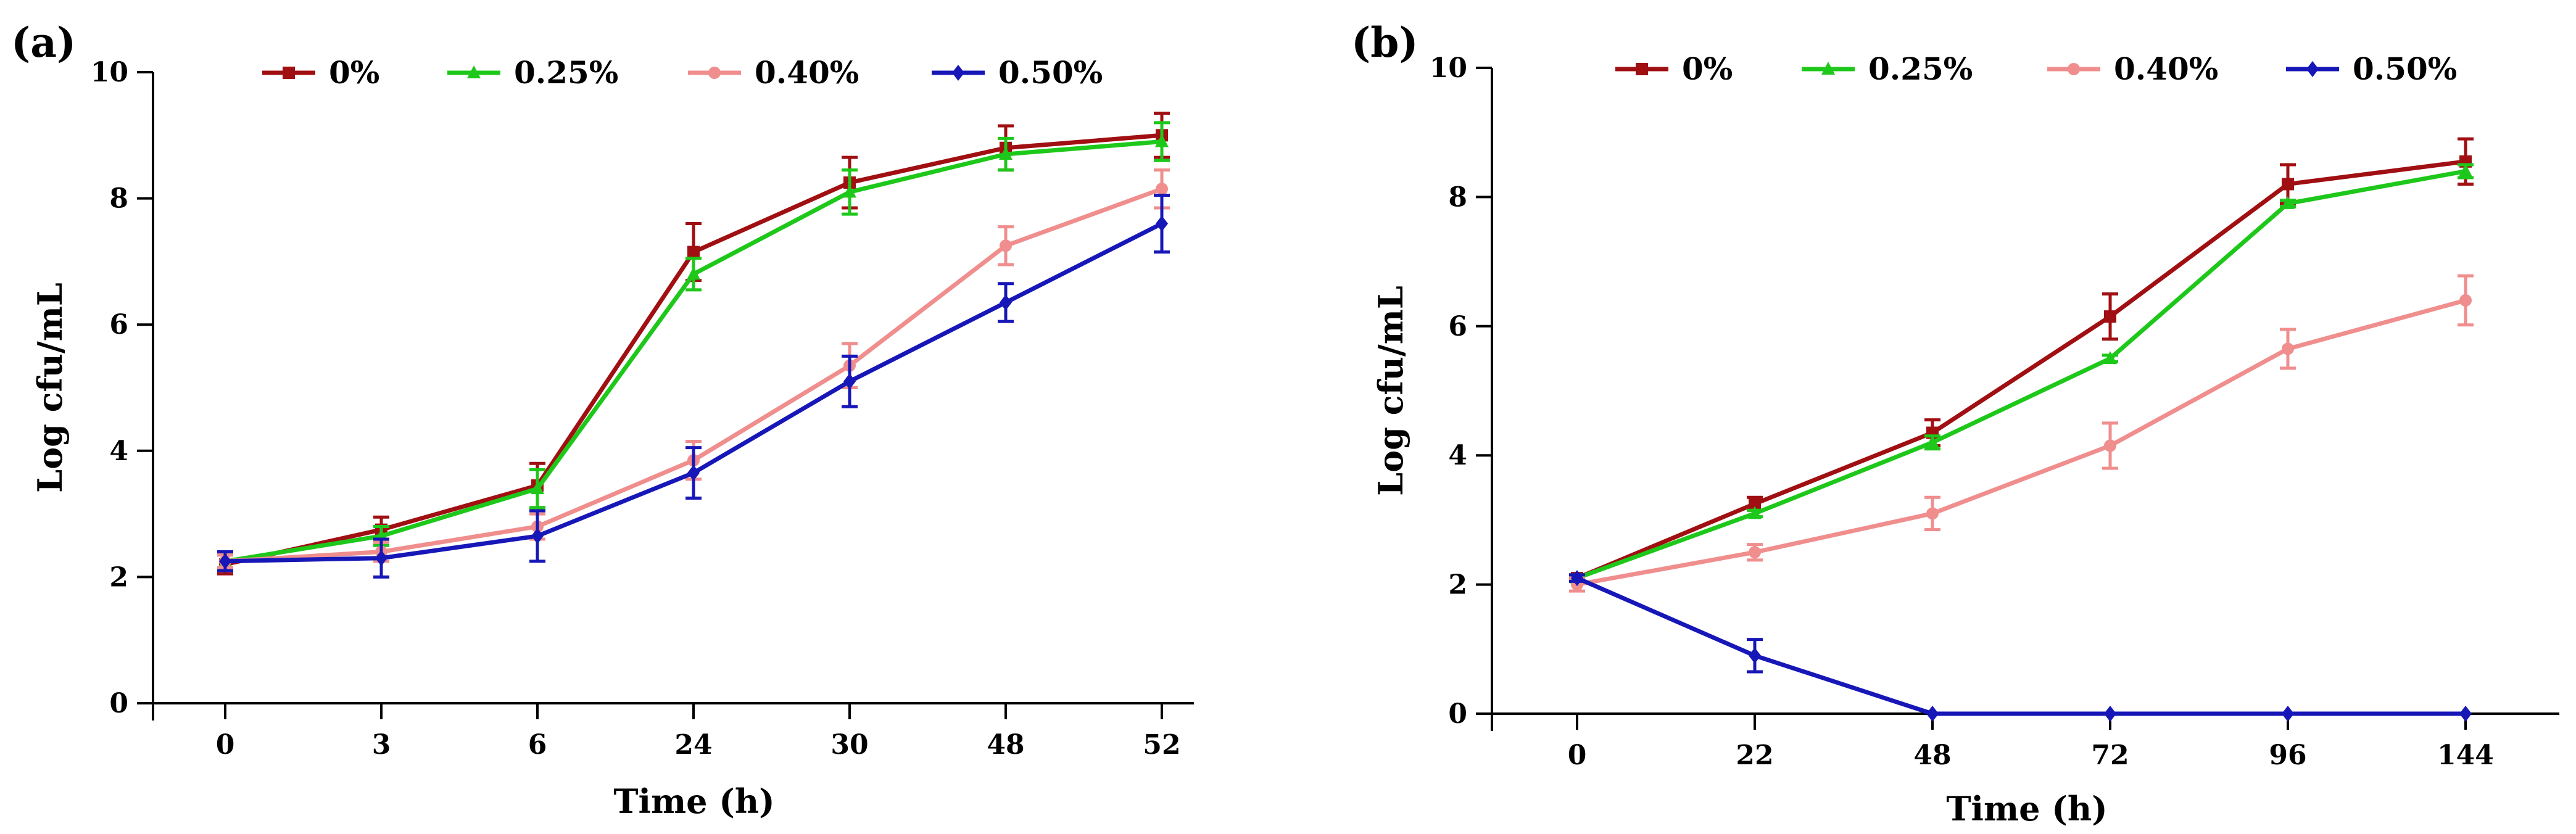  I want to click on series-0.40%, so click(2021, 433).